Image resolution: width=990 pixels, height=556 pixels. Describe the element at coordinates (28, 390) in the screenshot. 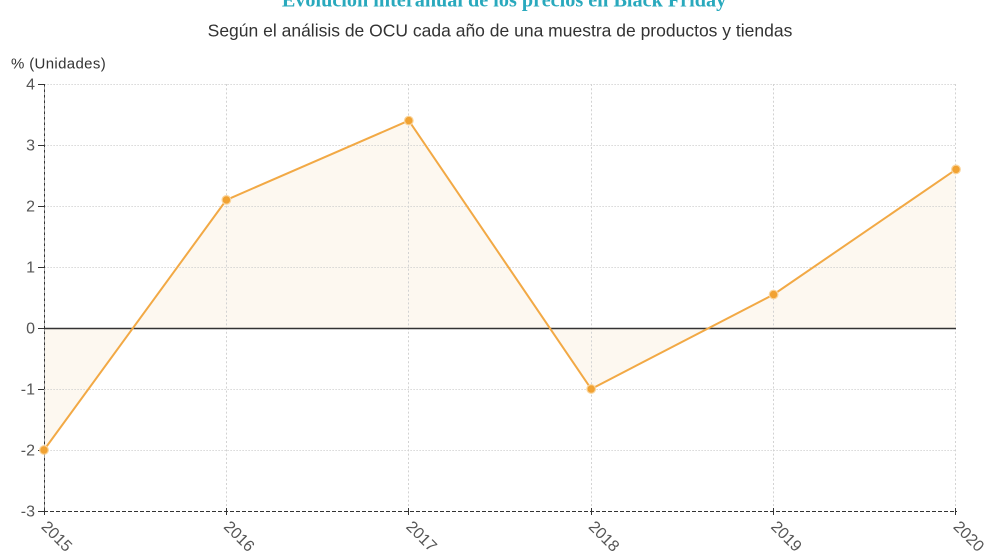

I see `svg-text: -1` at that location.